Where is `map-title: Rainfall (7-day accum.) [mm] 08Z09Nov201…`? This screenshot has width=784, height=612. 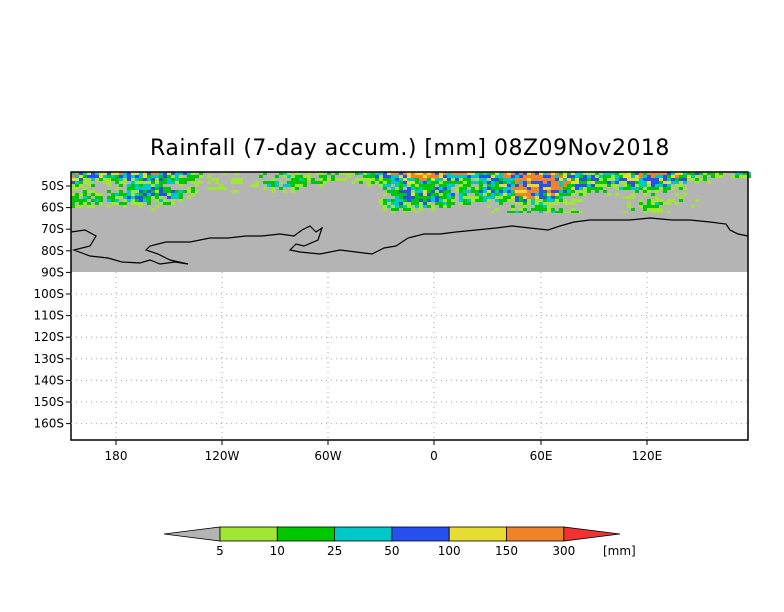 map-title: Rainfall (7-day accum.) [mm] 08Z09Nov201… is located at coordinates (410, 148).